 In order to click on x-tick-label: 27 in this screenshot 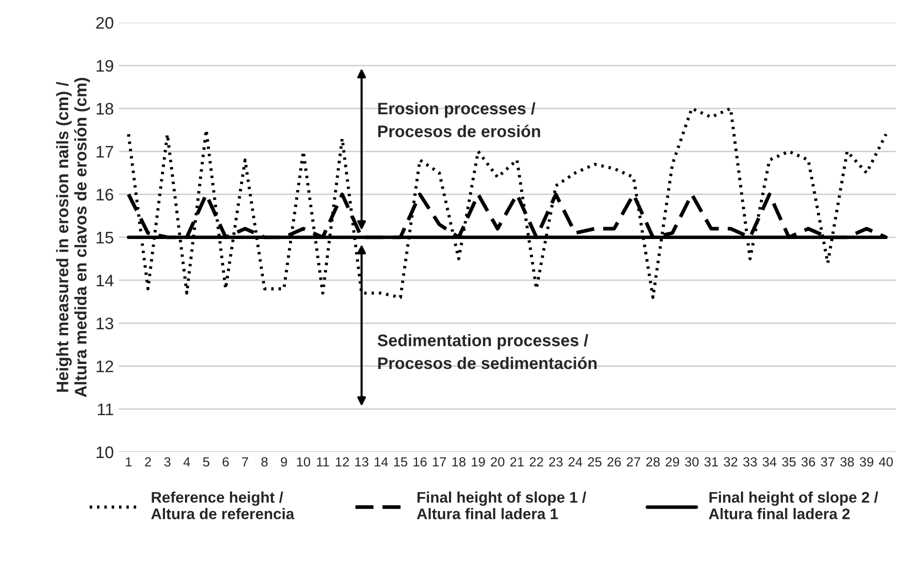, I will do `click(633, 461)`.